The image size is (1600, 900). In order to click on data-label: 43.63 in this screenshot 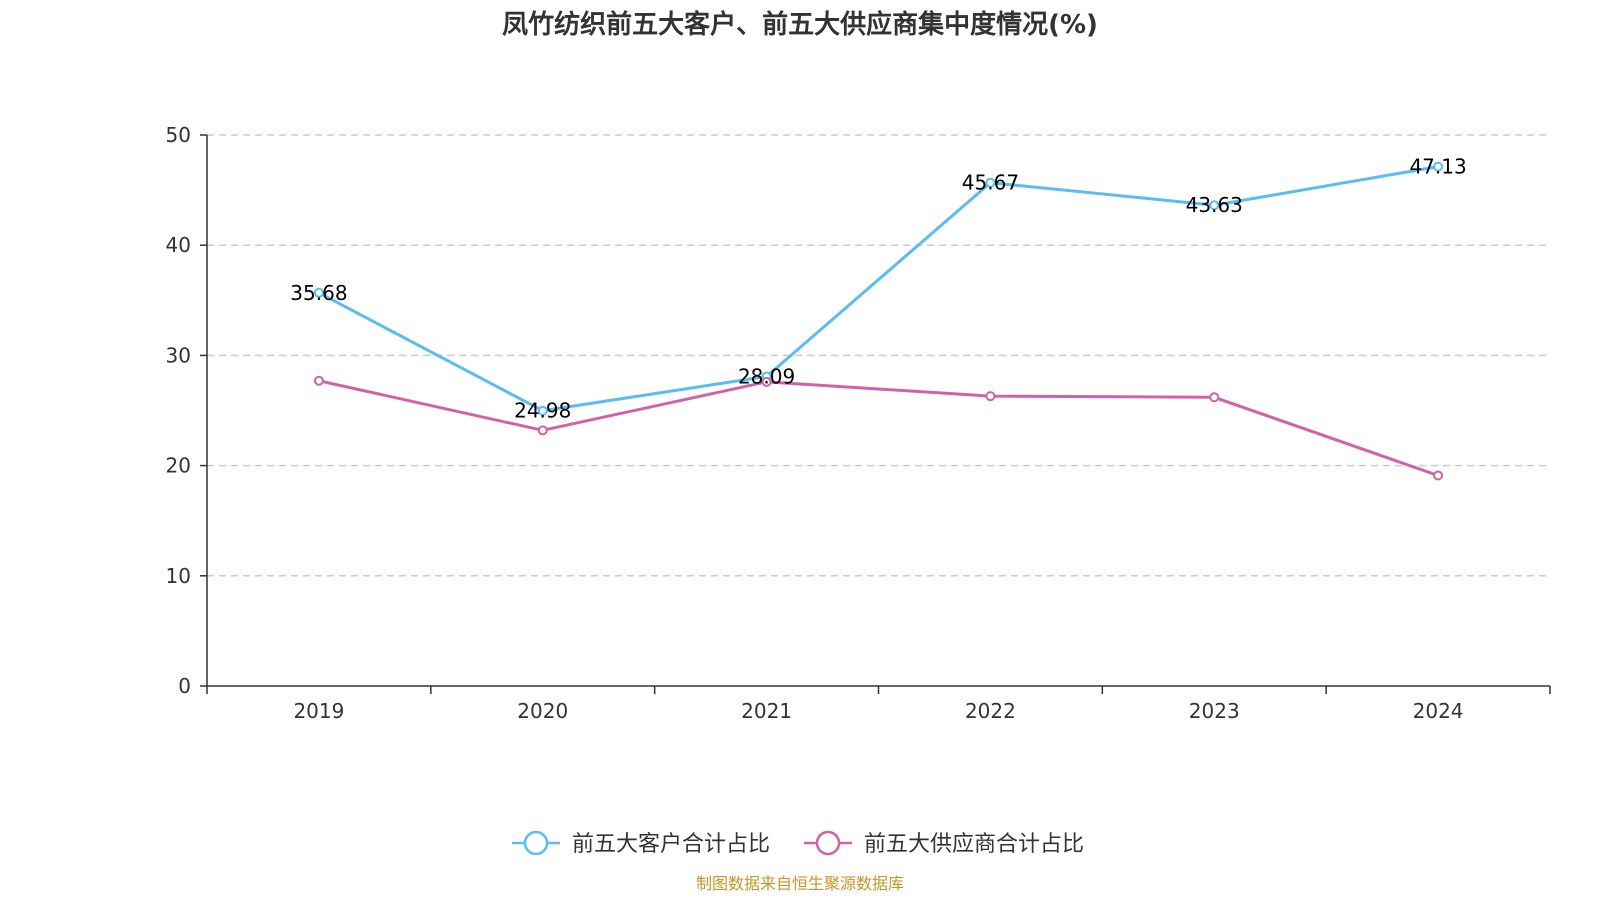, I will do `click(1214, 205)`.